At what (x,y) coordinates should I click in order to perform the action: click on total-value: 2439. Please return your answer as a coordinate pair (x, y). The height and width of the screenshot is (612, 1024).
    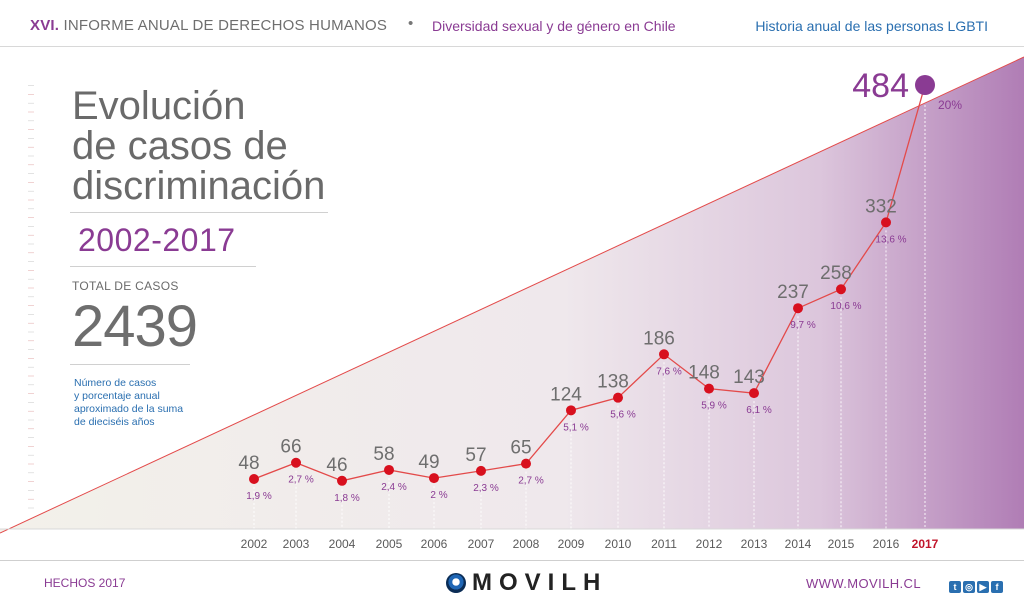
    Looking at the image, I should click on (135, 326).